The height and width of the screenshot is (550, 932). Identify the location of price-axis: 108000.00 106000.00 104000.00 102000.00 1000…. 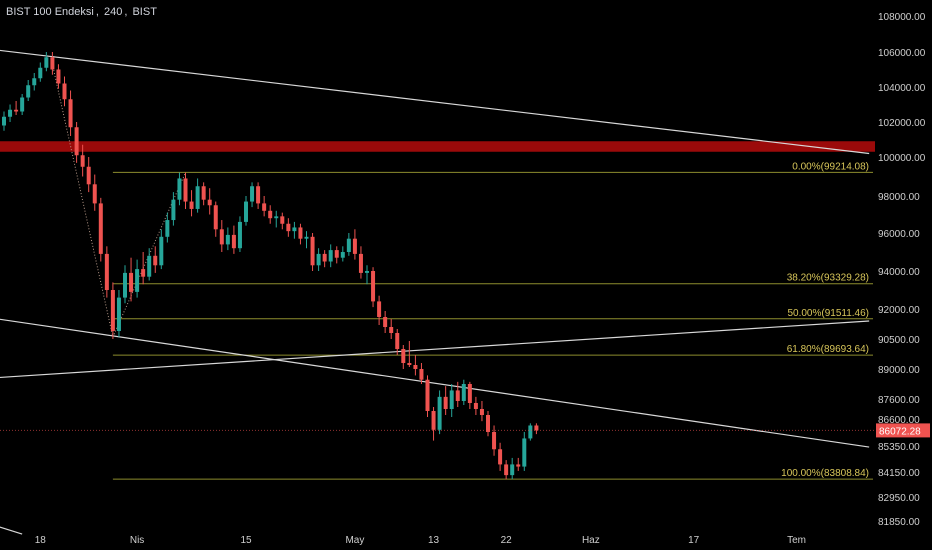
(904, 275).